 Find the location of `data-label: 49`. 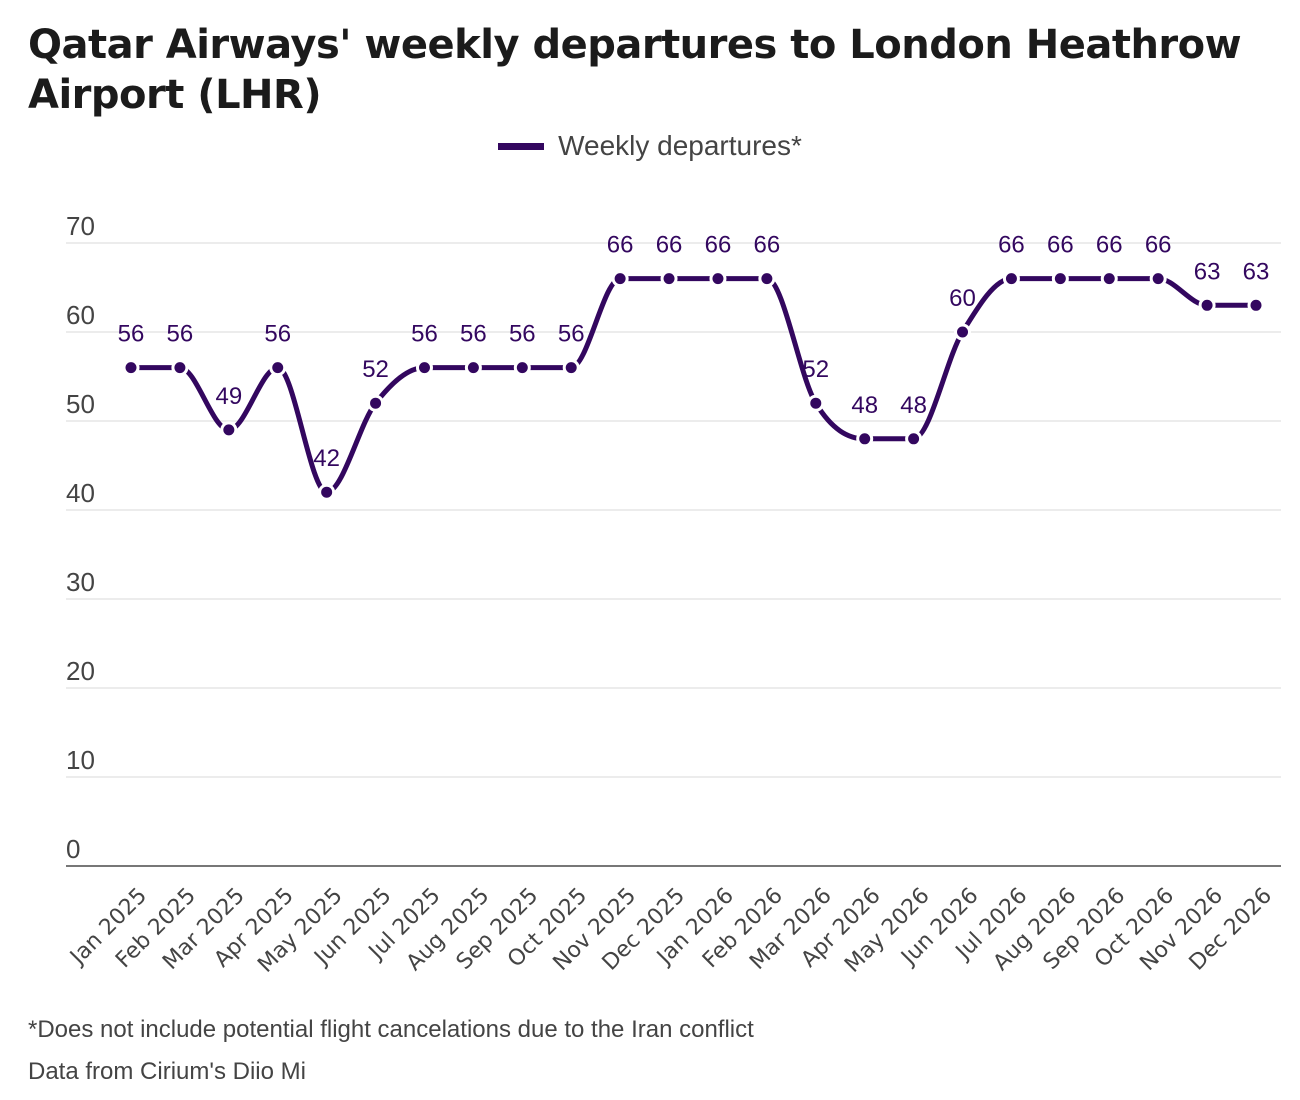

data-label: 49 is located at coordinates (228, 396).